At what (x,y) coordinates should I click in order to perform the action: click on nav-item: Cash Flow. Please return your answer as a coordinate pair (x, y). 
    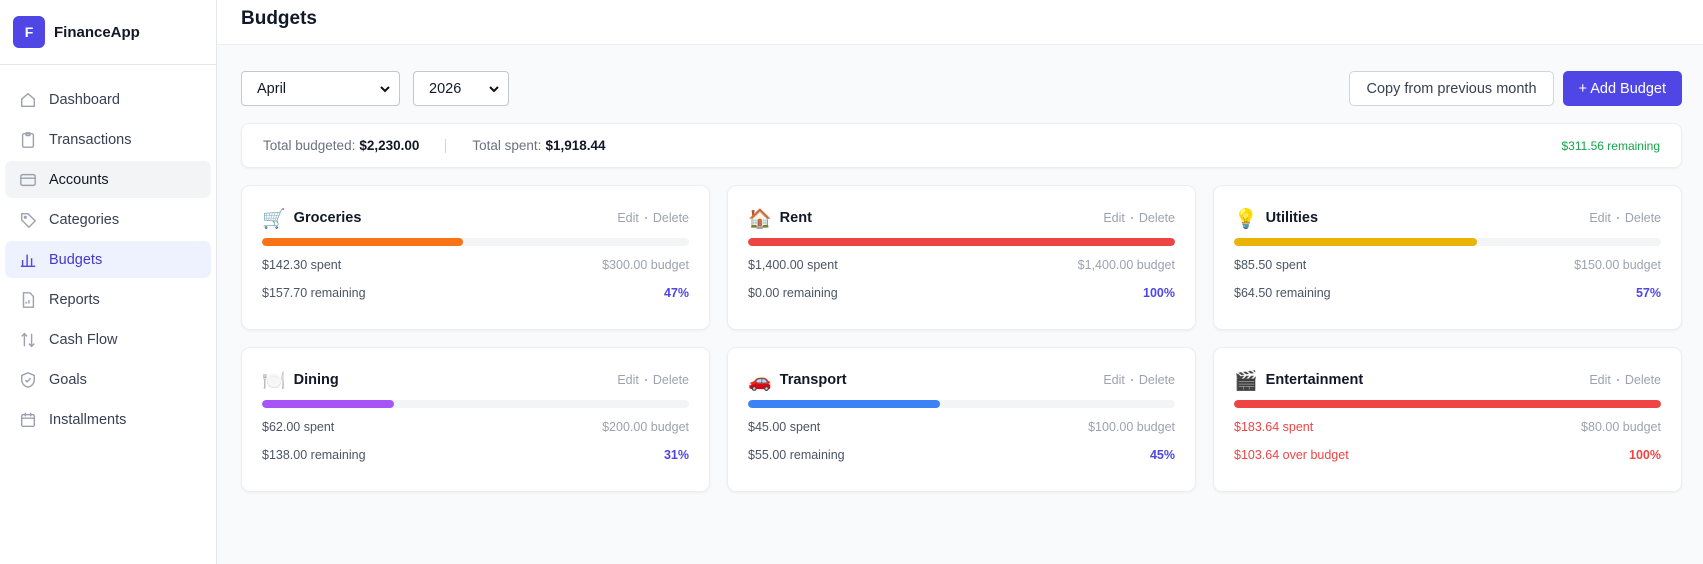
    Looking at the image, I should click on (108, 339).